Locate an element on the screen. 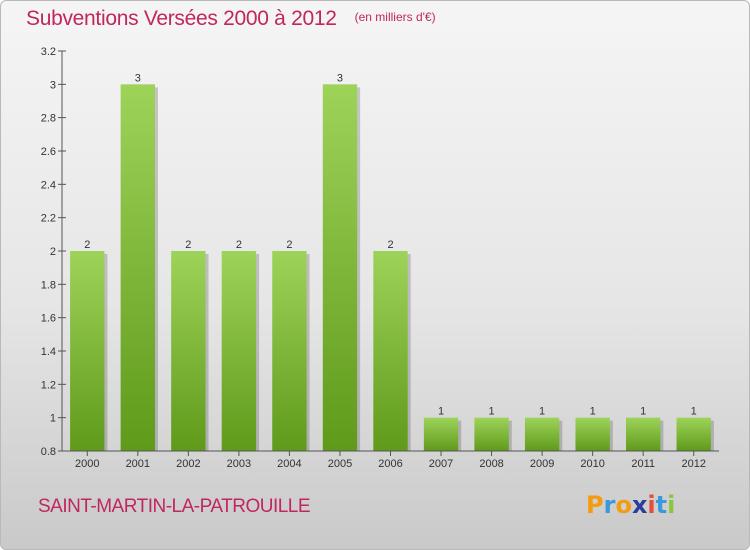 The height and width of the screenshot is (550, 750). logo-letter: x is located at coordinates (639, 505).